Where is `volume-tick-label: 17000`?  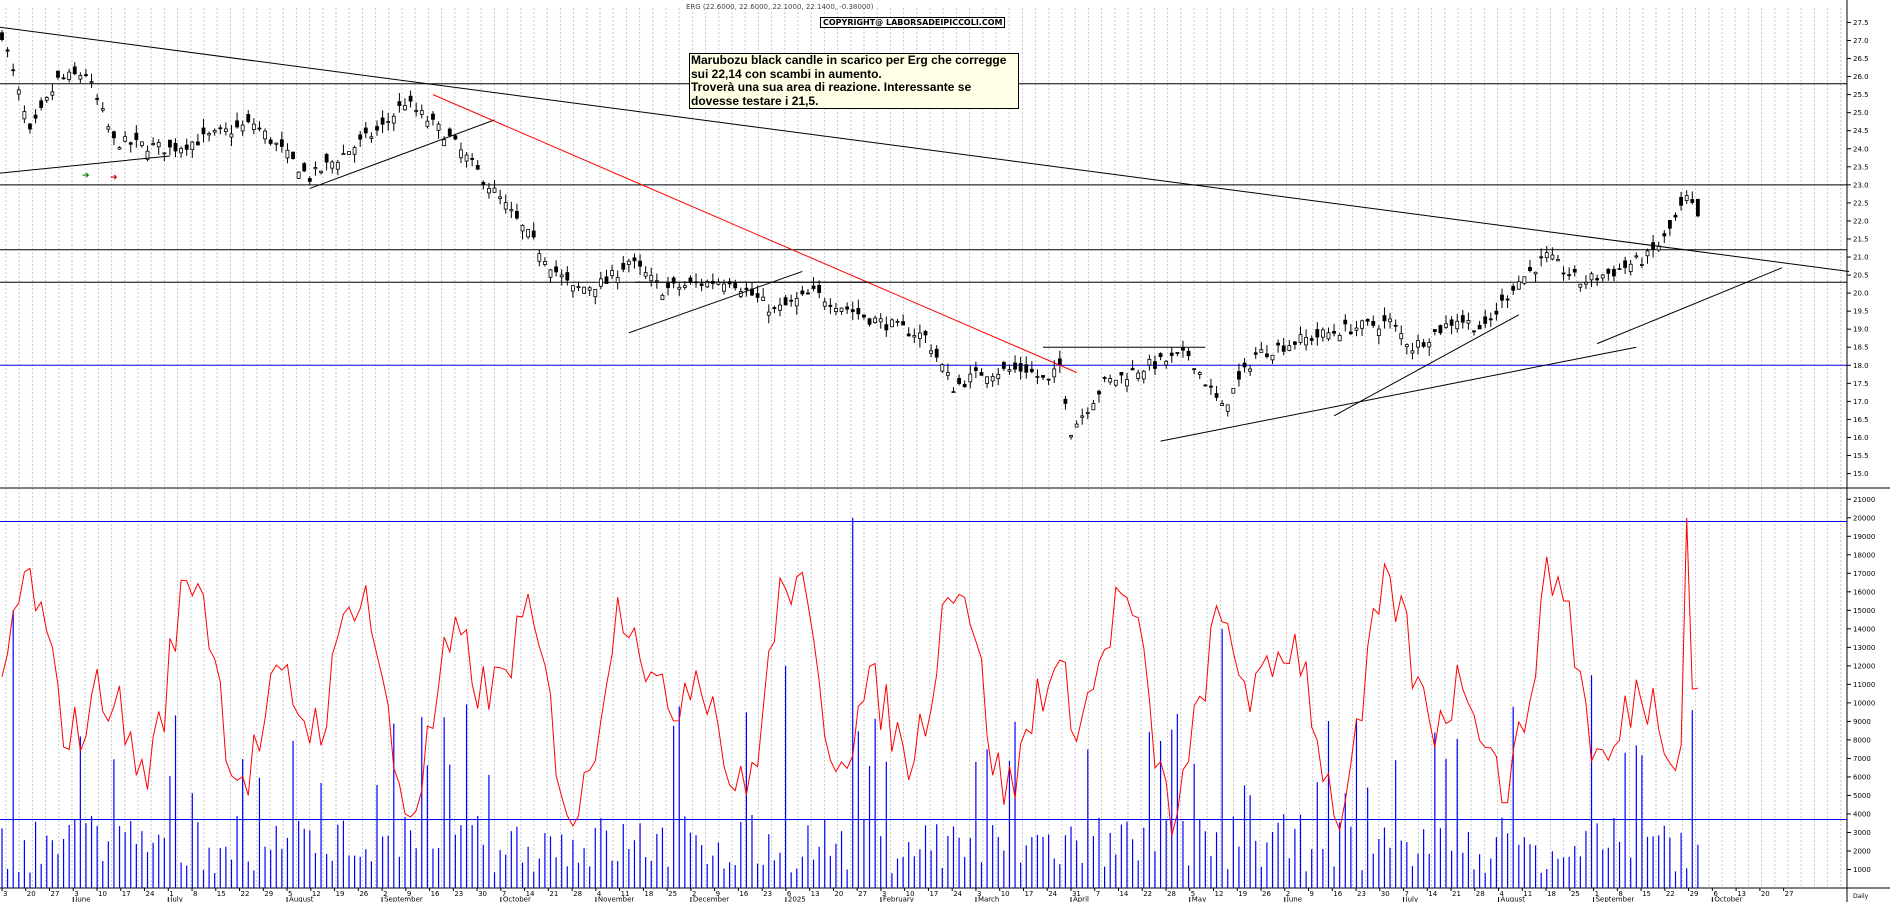
volume-tick-label: 17000 is located at coordinates (1864, 574).